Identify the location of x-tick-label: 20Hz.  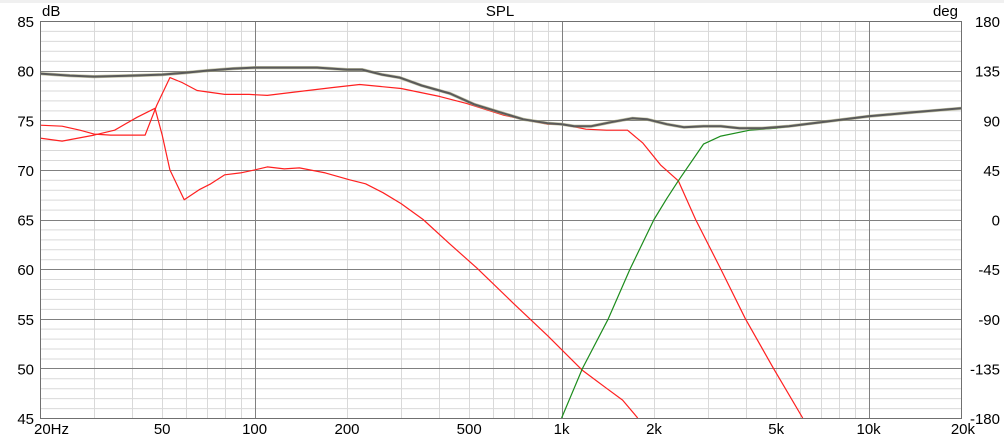
(51, 428).